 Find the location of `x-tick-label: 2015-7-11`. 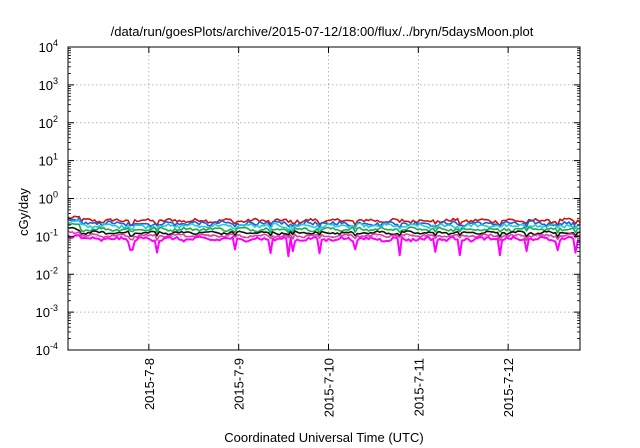

x-tick-label: 2015-7-11 is located at coordinates (418, 387).